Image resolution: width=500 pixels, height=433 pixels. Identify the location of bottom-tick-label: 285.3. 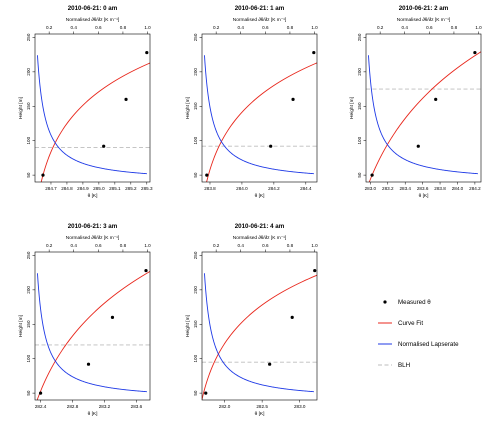
(147, 188).